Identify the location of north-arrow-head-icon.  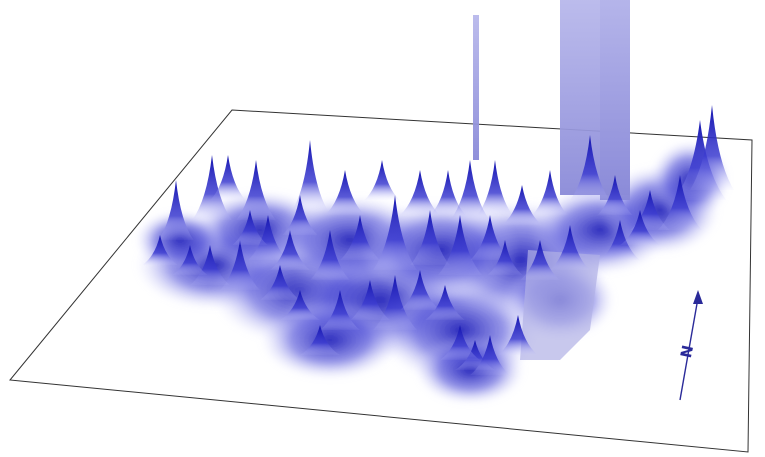
(698, 297).